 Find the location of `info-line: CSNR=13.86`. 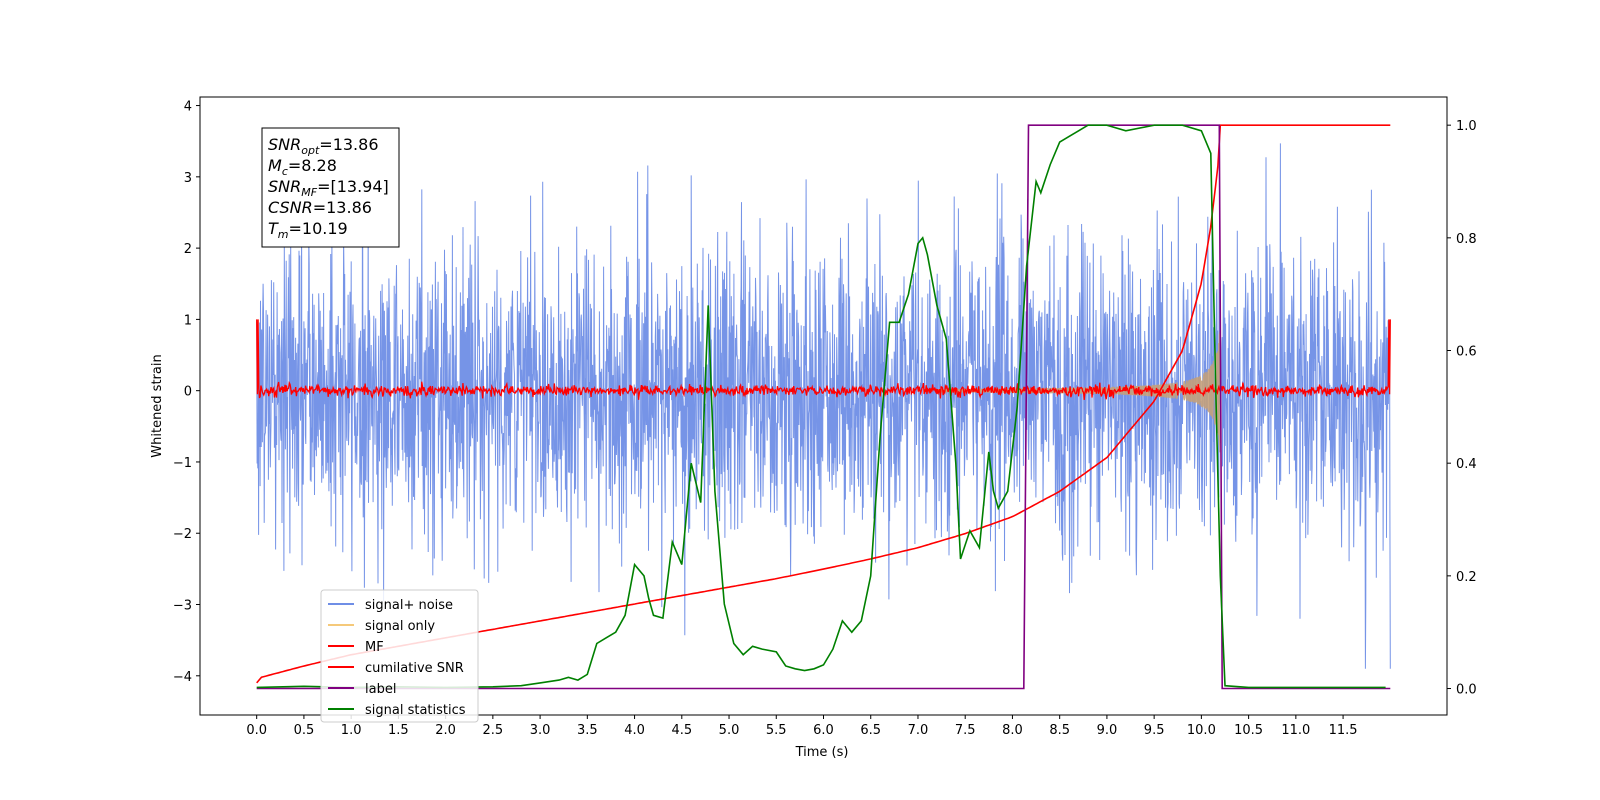

info-line: CSNR=13.86 is located at coordinates (320, 207).